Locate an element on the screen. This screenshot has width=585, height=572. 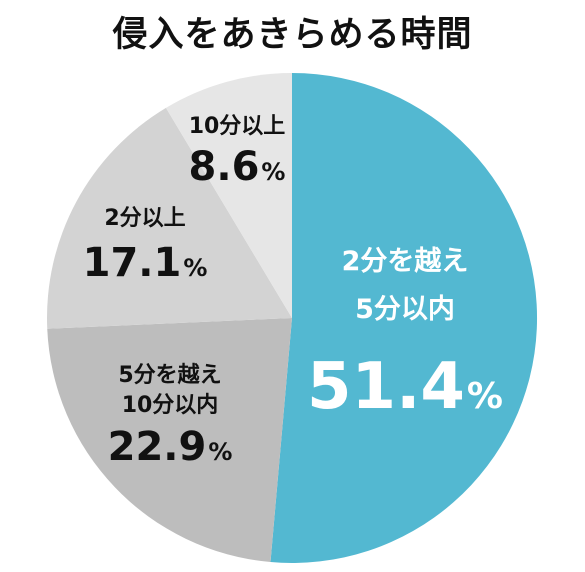
slice-2-label-line-2: 10分以内 is located at coordinates (170, 405).